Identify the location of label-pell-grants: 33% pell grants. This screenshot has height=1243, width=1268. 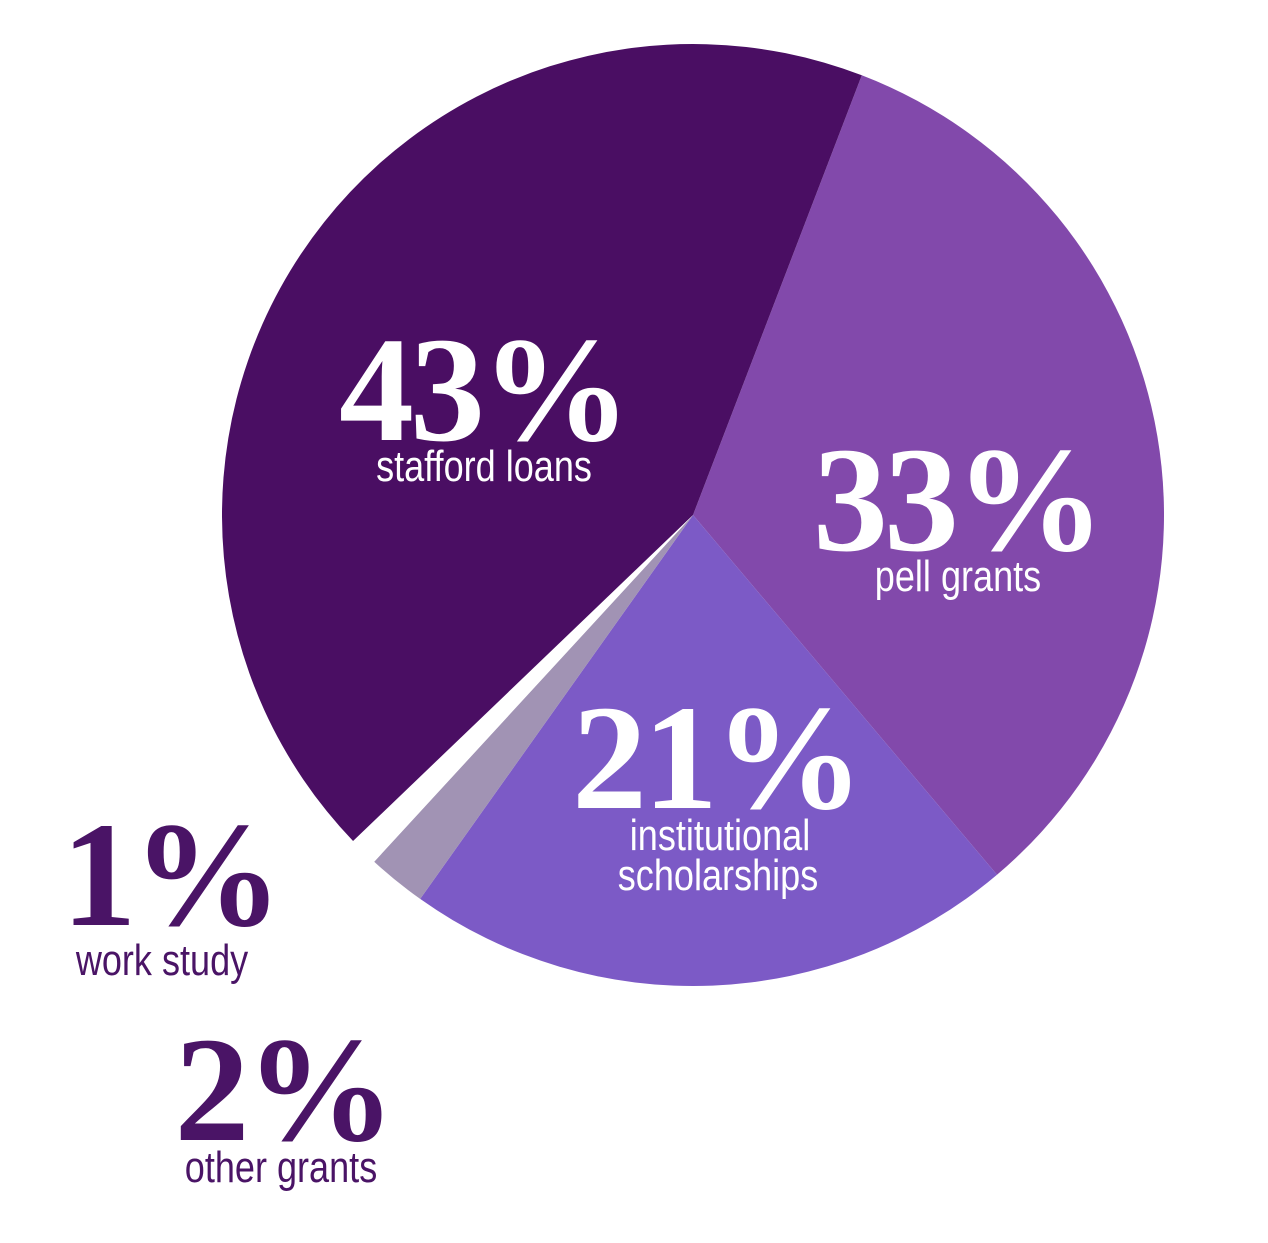
(959, 509).